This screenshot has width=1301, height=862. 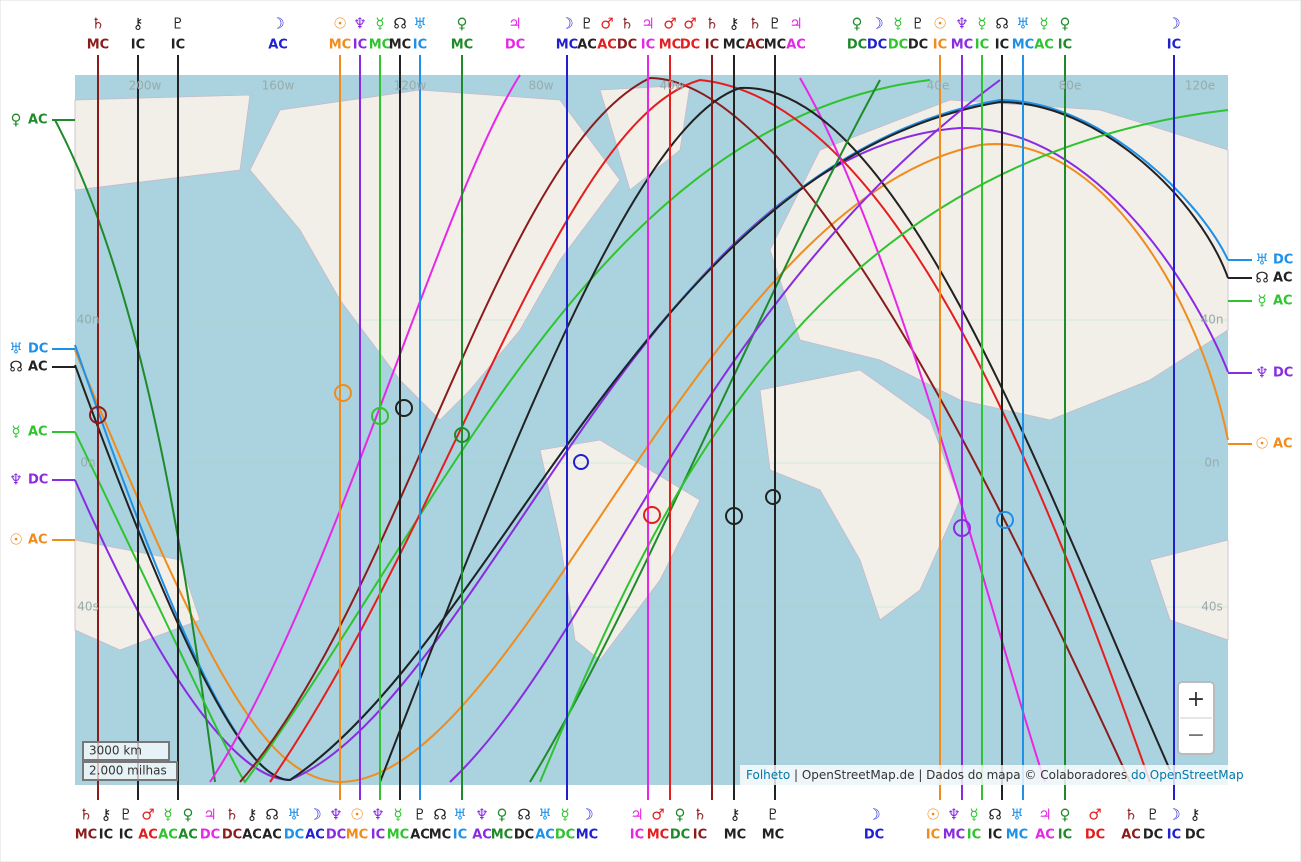 I want to click on link: Folheto, so click(x=768, y=775).